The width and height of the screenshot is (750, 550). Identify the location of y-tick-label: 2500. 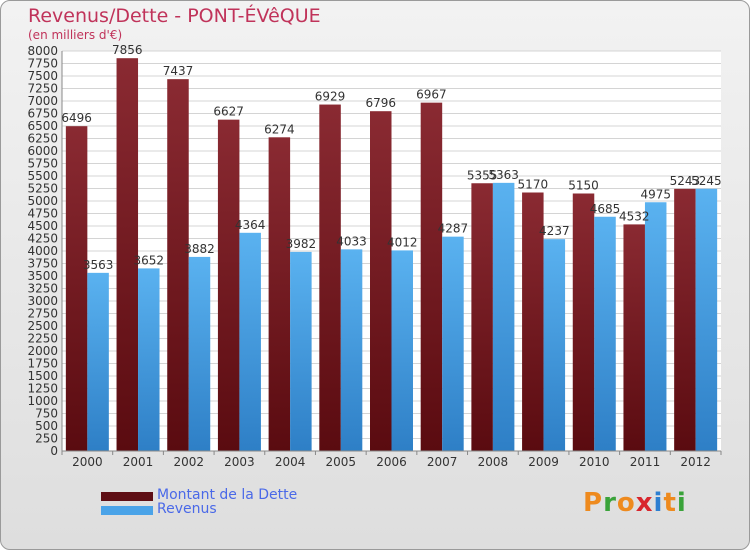
(42, 326).